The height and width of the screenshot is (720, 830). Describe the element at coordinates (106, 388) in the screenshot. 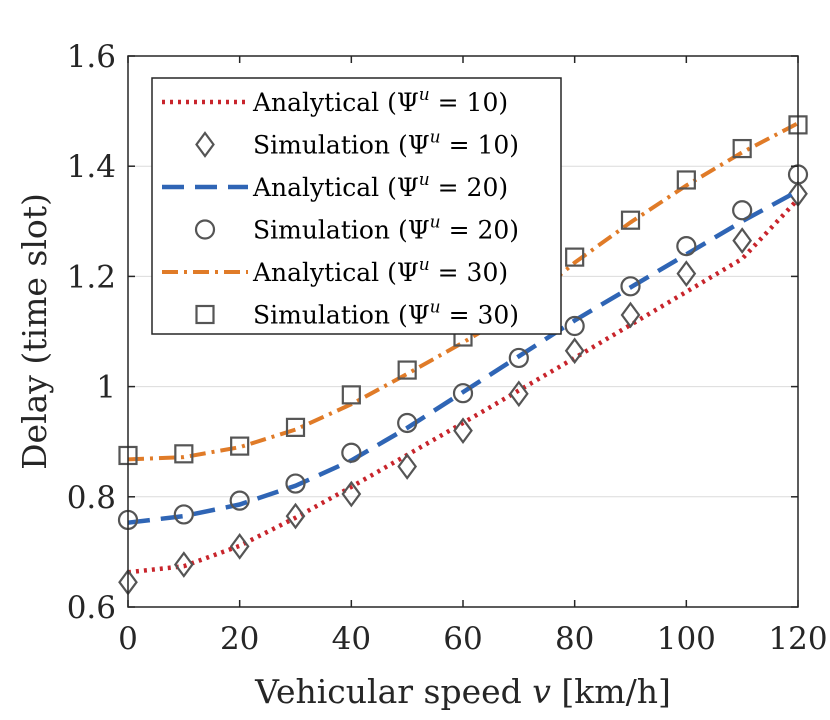

I see `y-tick-label: 1` at that location.